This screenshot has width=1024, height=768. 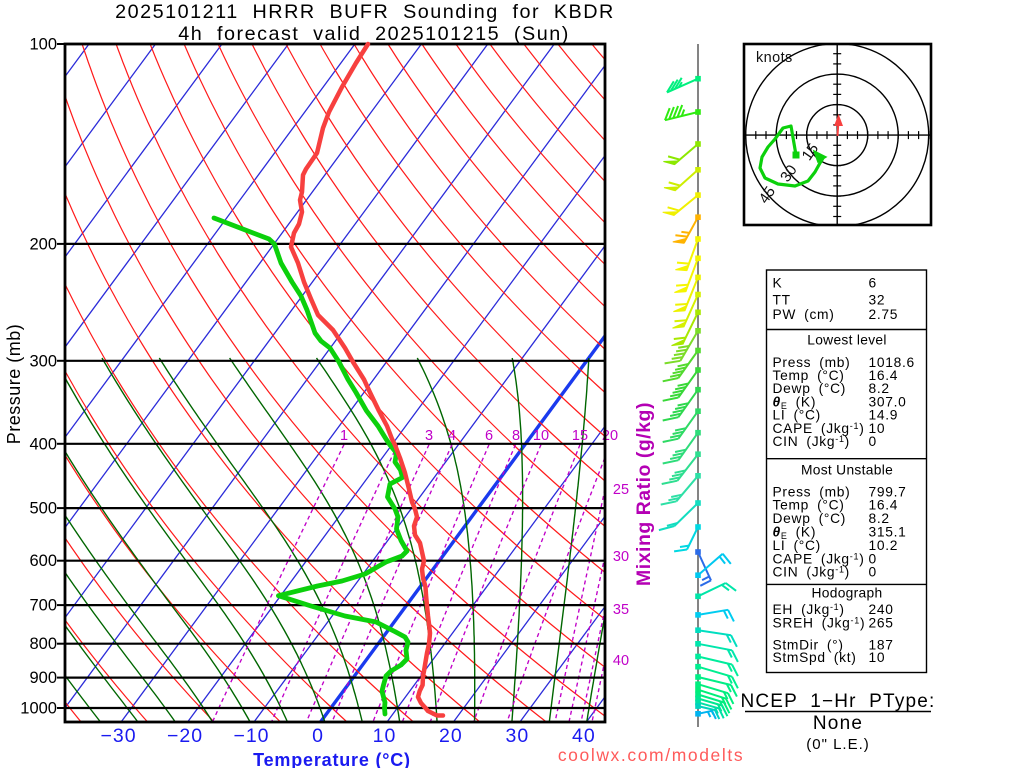 I want to click on svg-text: 799.7, so click(x=888, y=491).